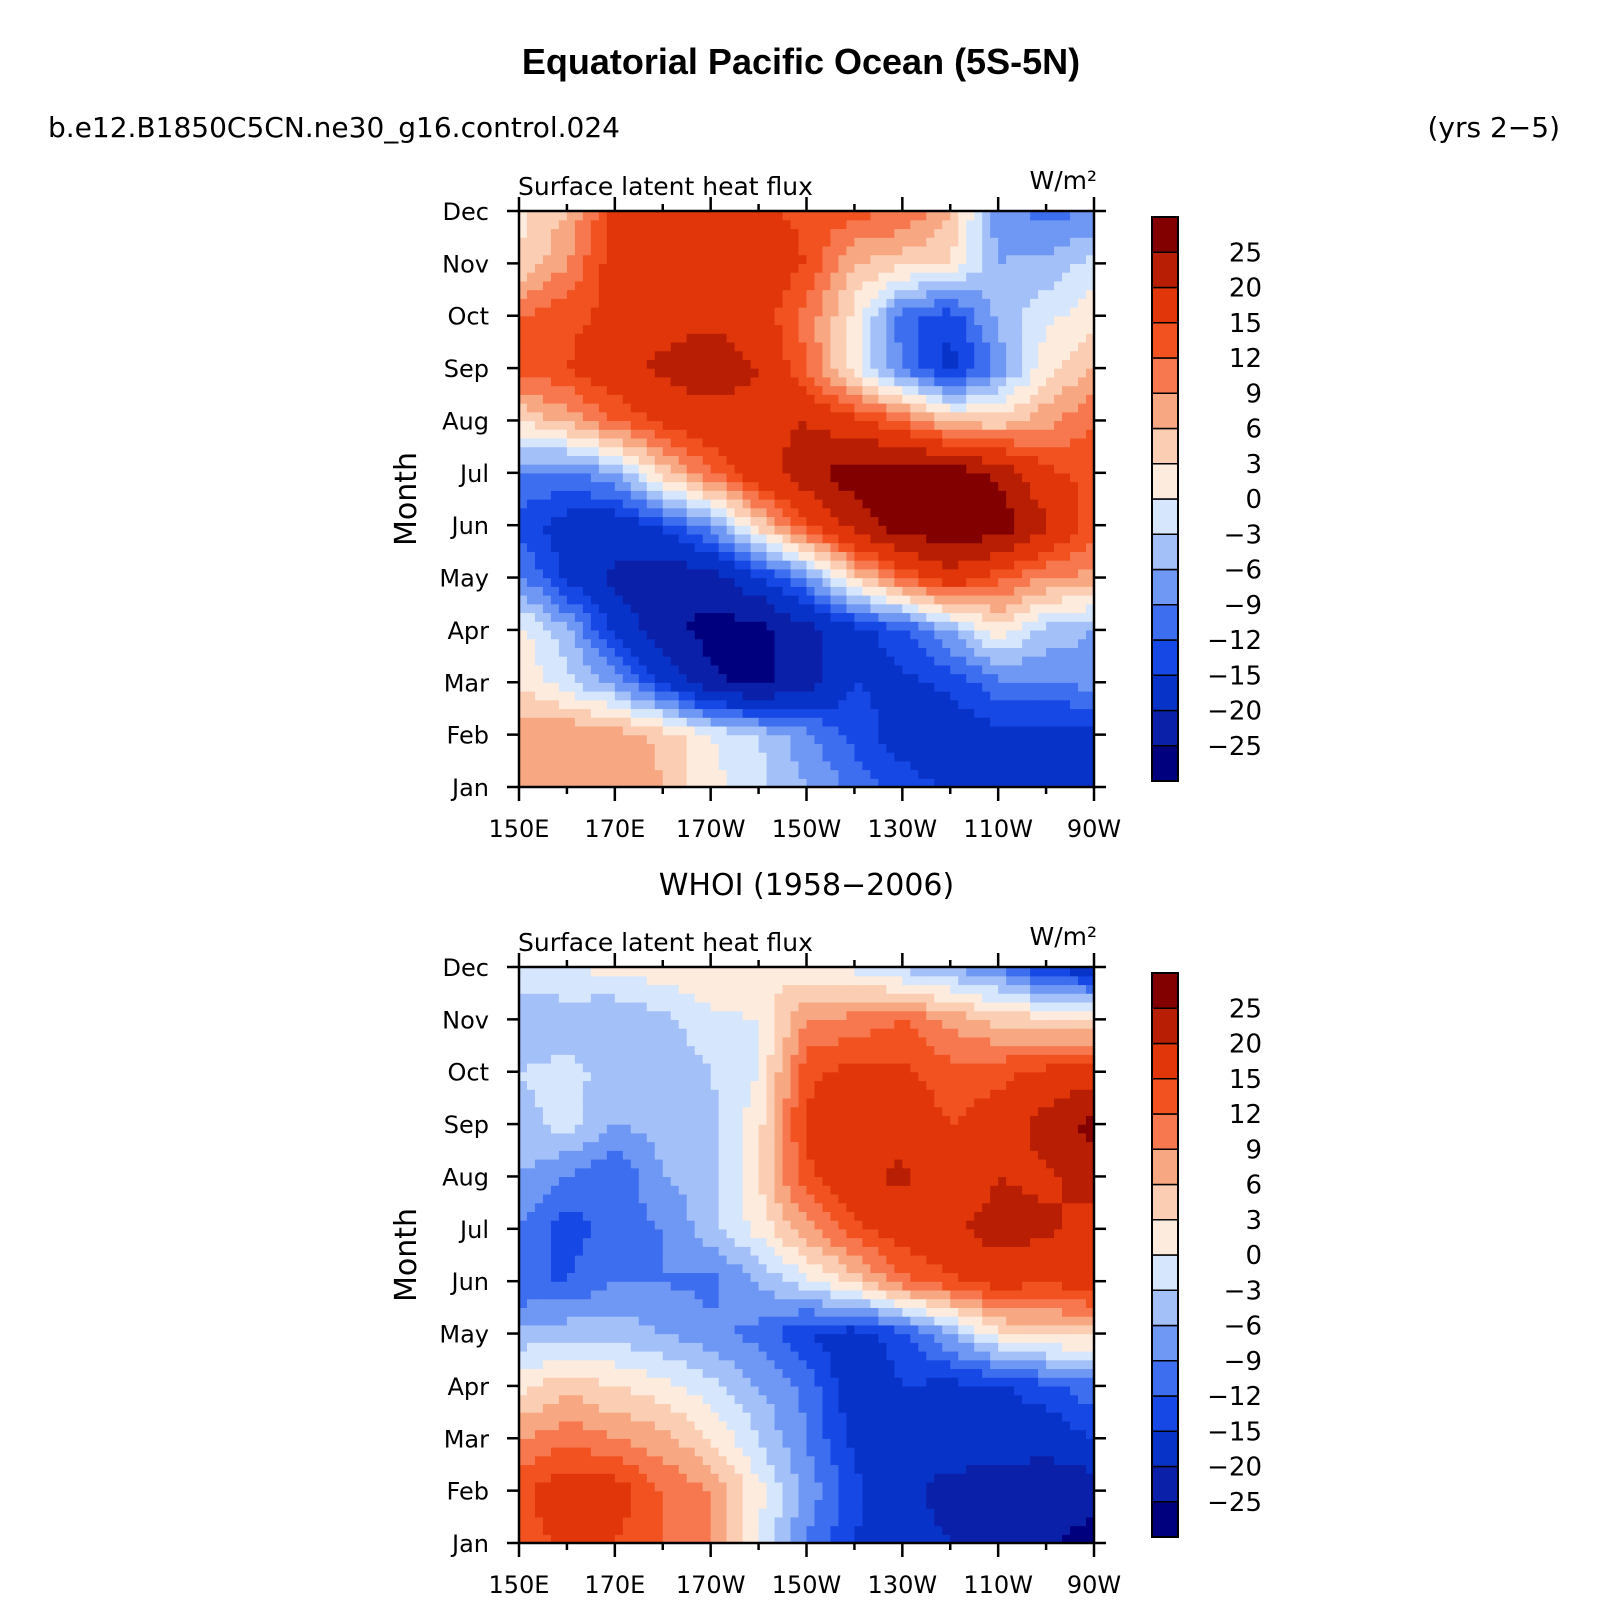  I want to click on y-tick-label: May, so click(464, 579).